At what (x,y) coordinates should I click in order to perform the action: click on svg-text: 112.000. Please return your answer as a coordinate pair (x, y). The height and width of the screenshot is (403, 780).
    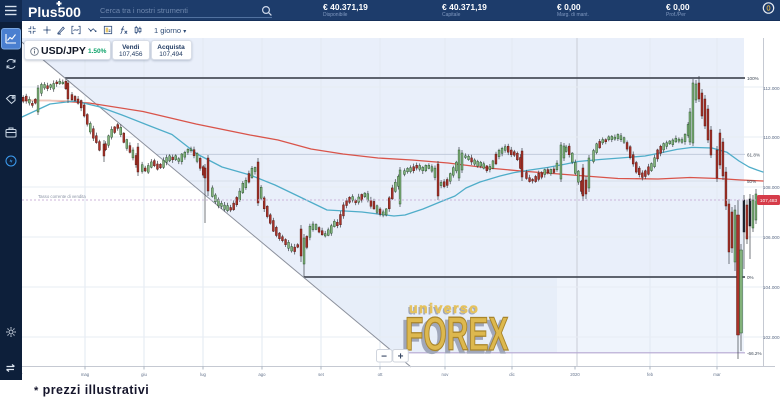
    Looking at the image, I should click on (771, 88).